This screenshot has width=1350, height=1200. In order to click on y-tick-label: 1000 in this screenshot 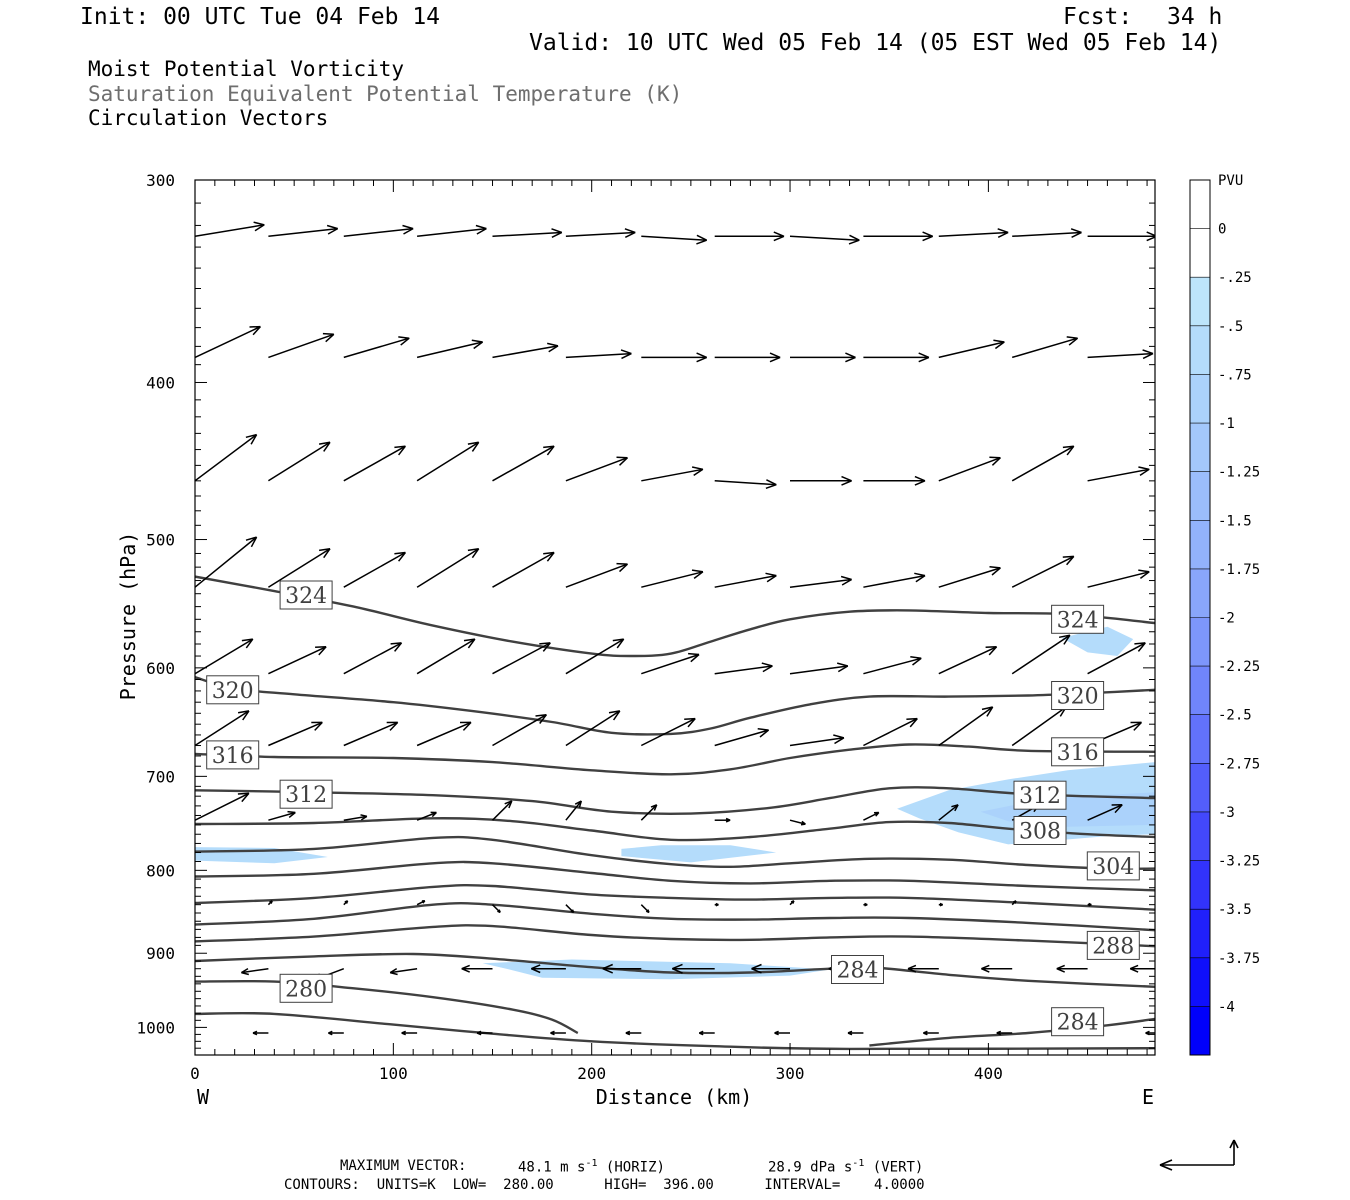, I will do `click(155, 1027)`.